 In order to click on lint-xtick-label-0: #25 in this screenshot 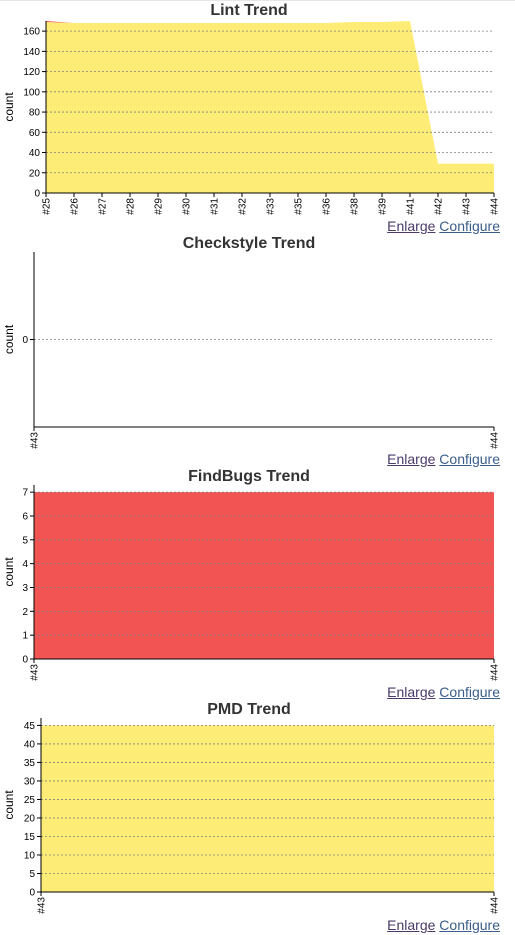, I will do `click(47, 206)`.